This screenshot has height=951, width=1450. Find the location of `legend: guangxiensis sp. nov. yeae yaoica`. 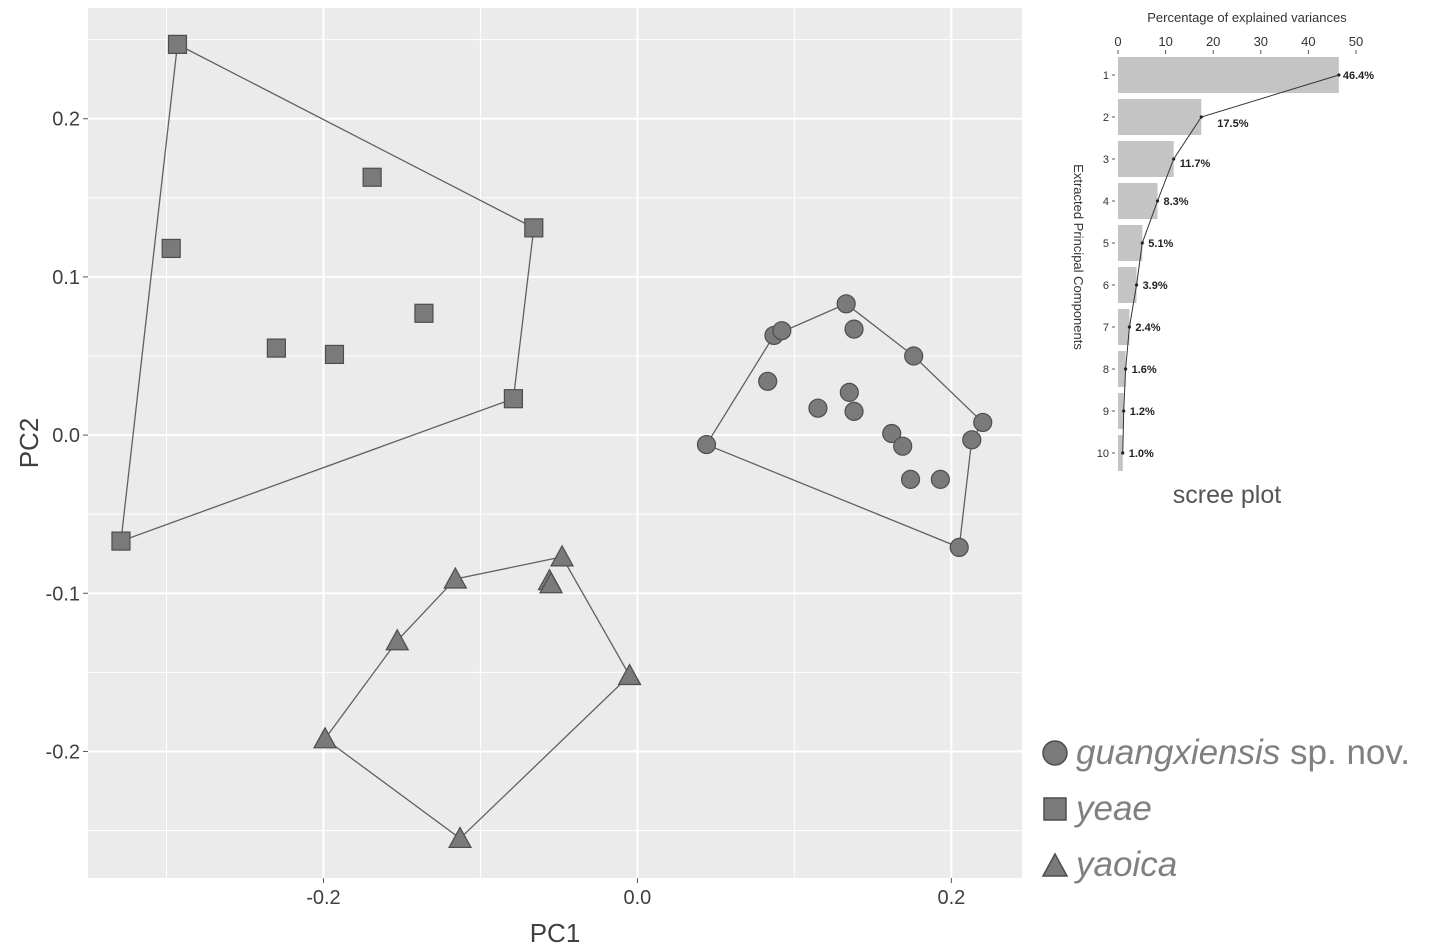

legend: guangxiensis sp. nov. yeae yaoica is located at coordinates (1244, 809).